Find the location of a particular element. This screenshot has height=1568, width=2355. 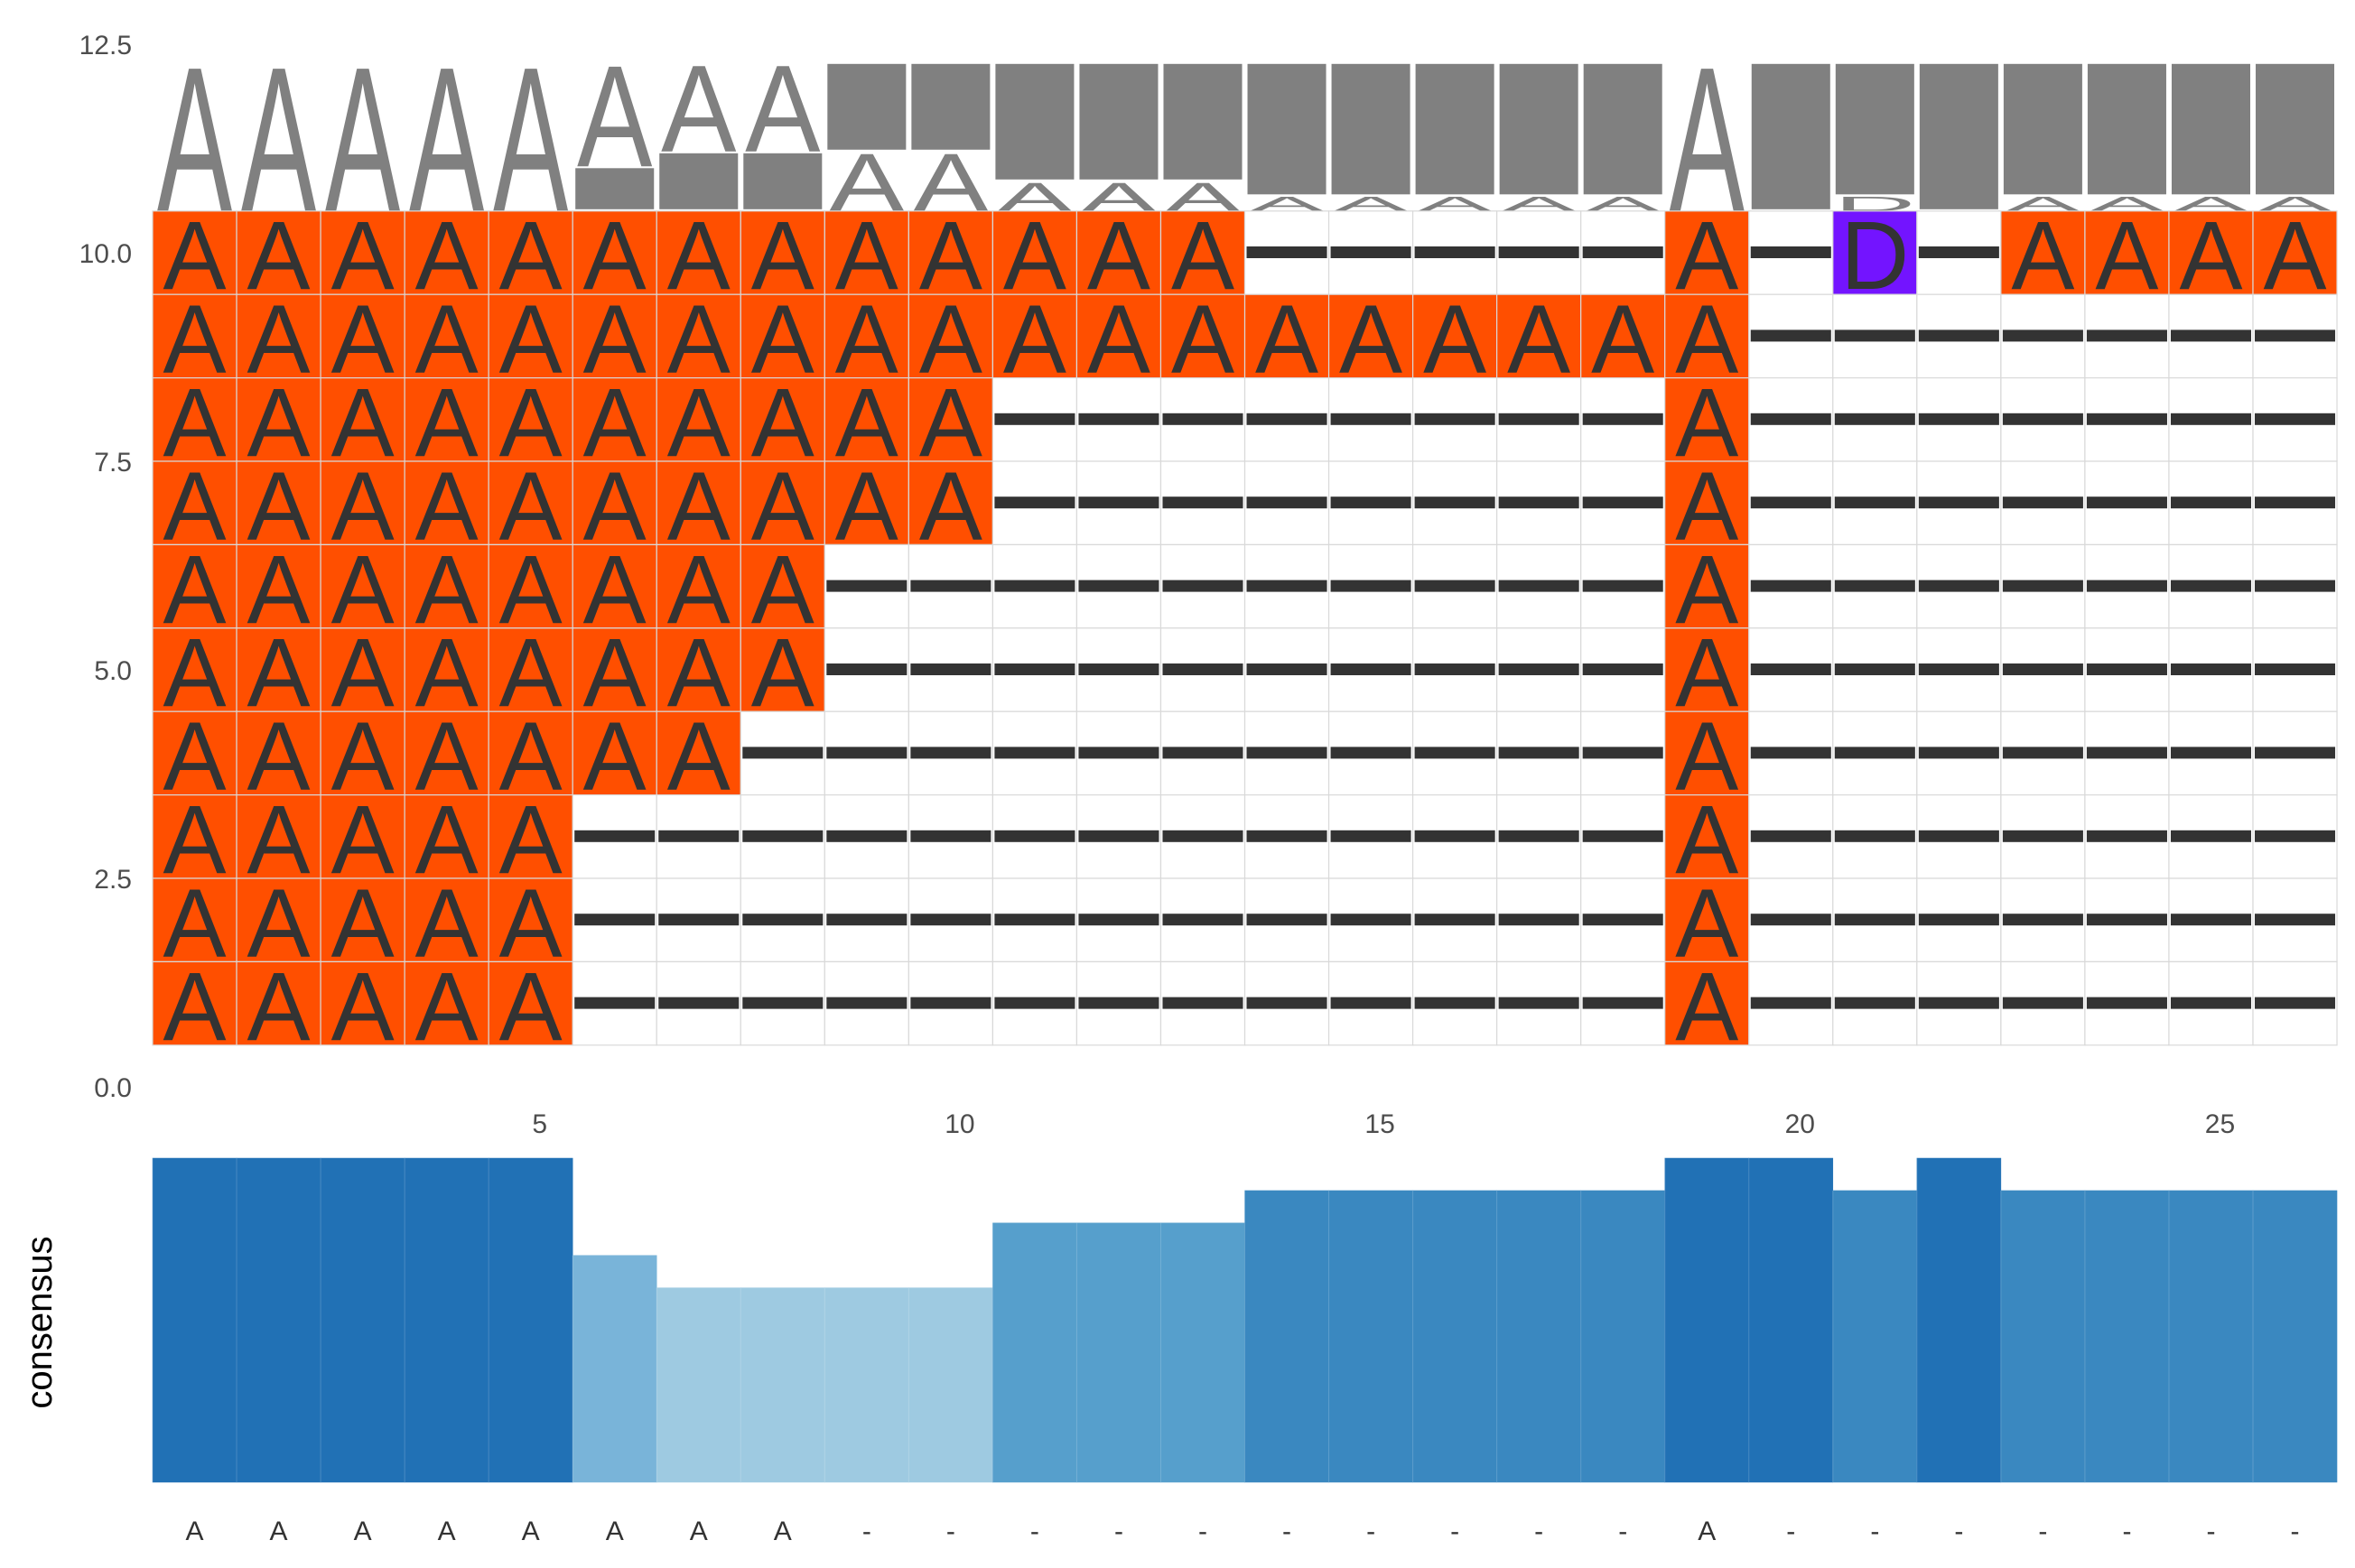

y-tick-label: 7.5 is located at coordinates (113, 463).